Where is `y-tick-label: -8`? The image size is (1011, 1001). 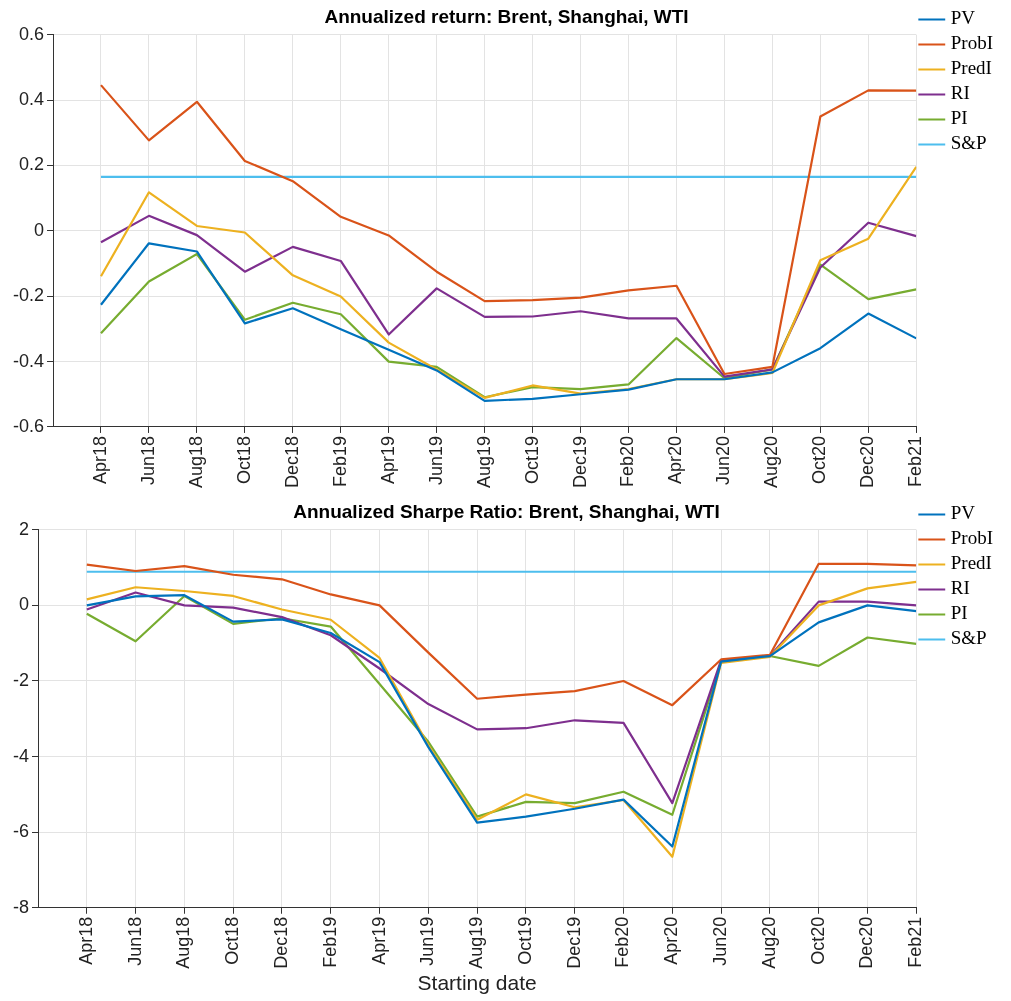 y-tick-label: -8 is located at coordinates (20, 906).